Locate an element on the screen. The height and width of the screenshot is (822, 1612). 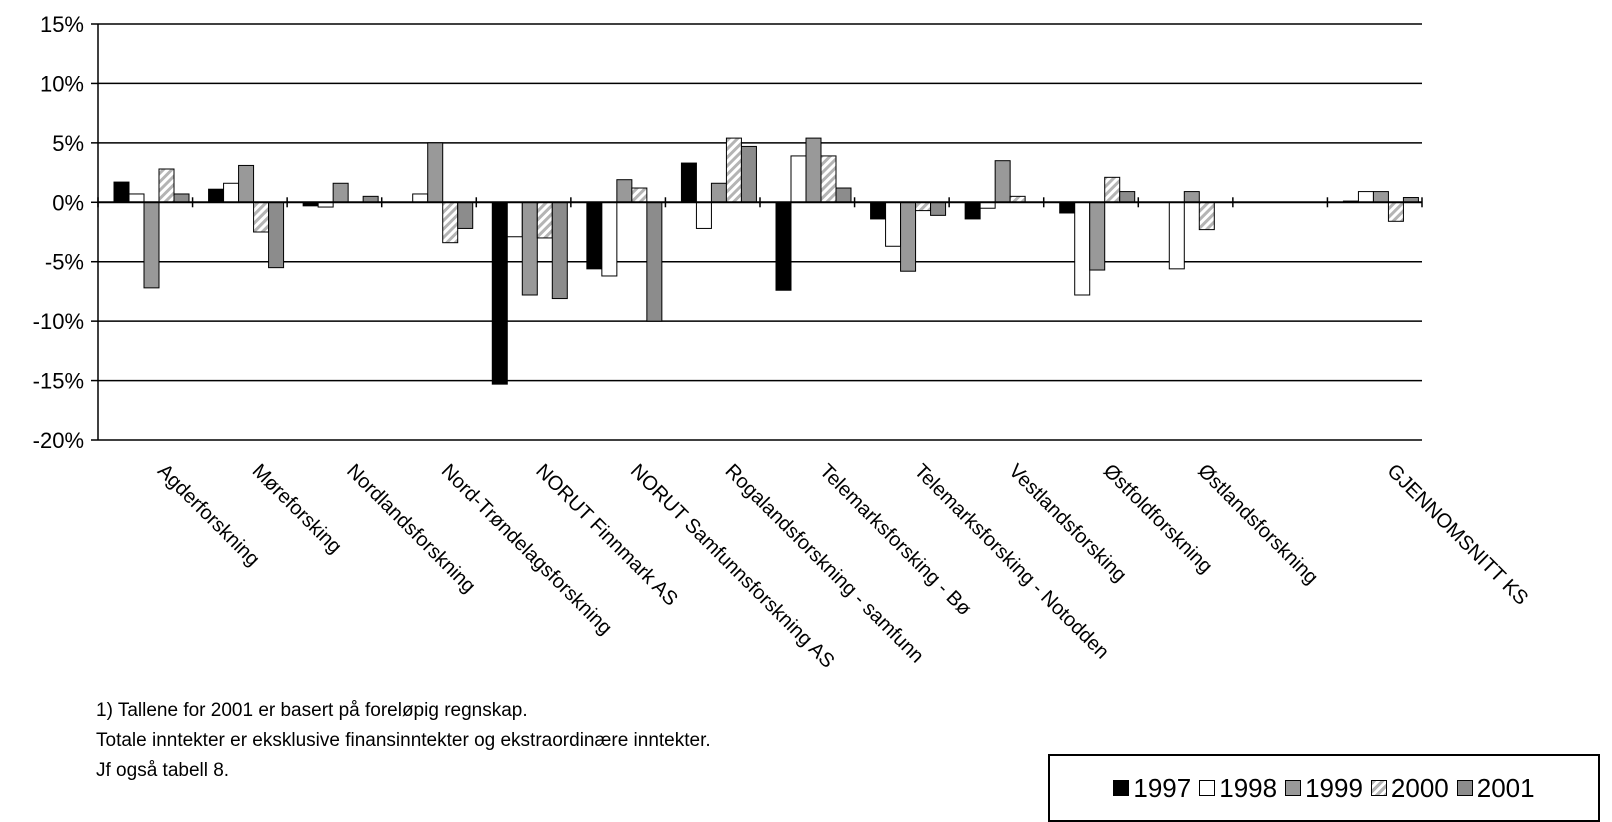
legend-label-1997: 1997 is located at coordinates (1162, 787).